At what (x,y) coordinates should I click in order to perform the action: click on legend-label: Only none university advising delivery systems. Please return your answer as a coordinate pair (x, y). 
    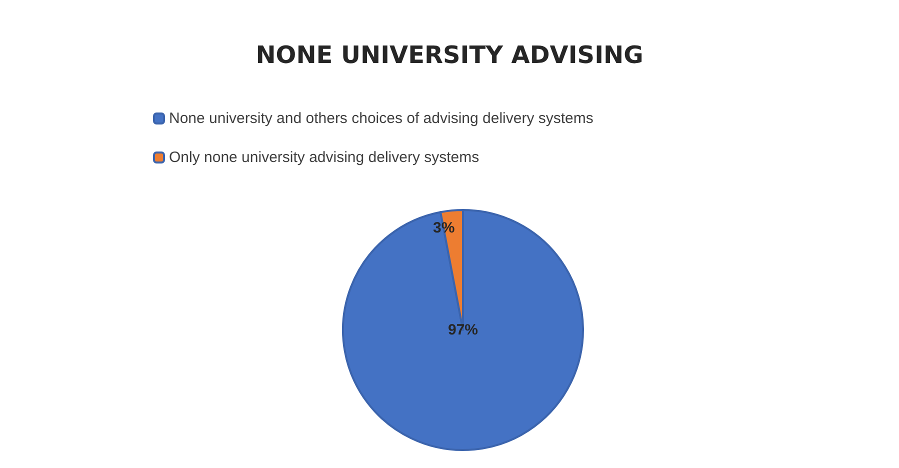
    Looking at the image, I should click on (324, 157).